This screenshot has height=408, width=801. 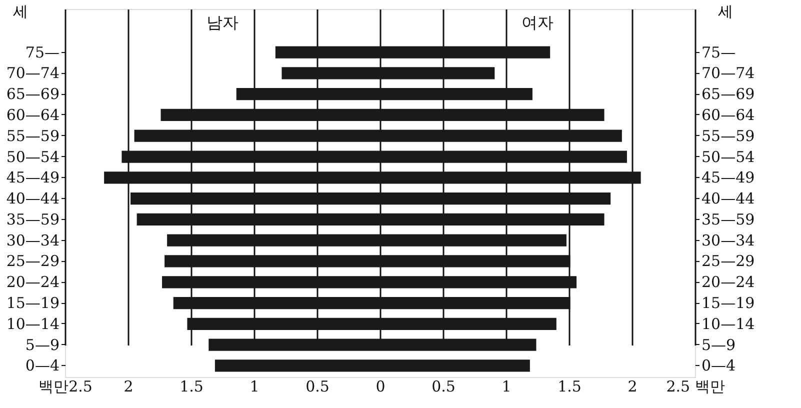 I want to click on category-label: 65—69, so click(x=728, y=94).